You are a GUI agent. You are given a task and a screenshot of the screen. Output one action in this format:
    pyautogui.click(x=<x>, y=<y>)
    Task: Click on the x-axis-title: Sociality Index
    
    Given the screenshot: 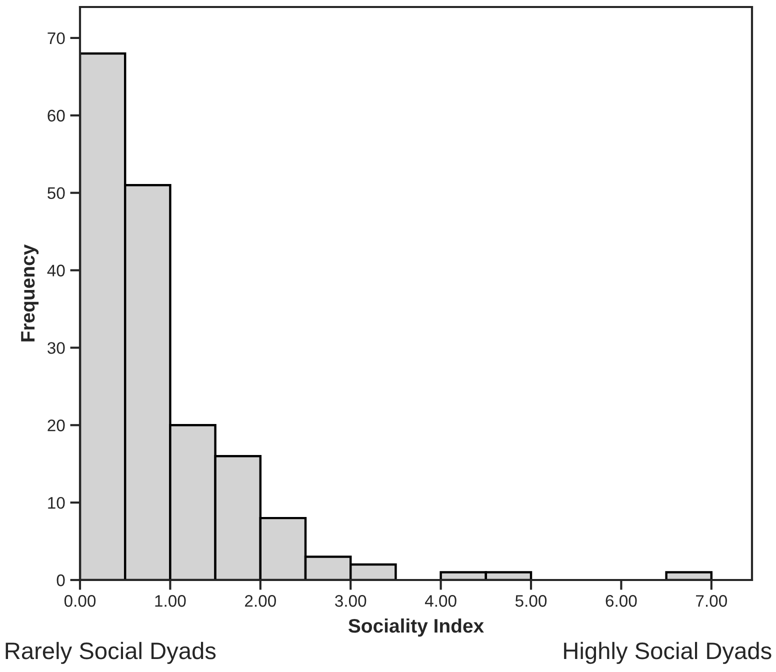 What is the action you would take?
    pyautogui.click(x=416, y=627)
    